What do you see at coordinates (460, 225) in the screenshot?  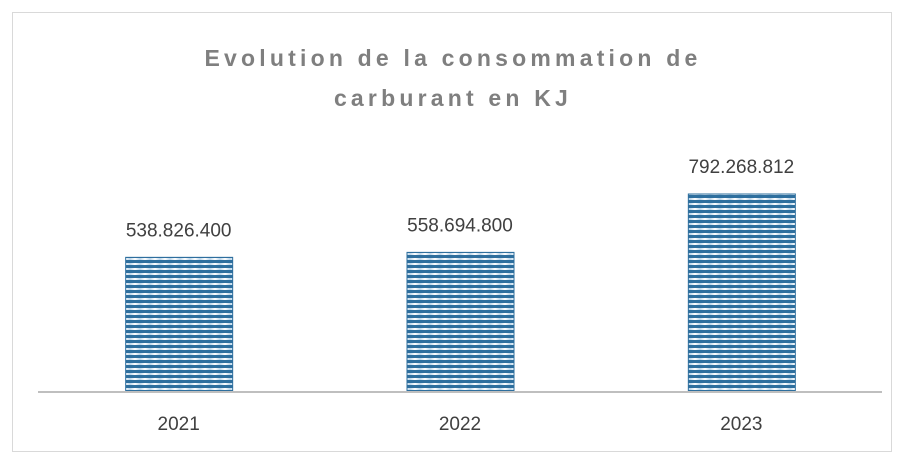 I see `data-label: 558.694.800` at bounding box center [460, 225].